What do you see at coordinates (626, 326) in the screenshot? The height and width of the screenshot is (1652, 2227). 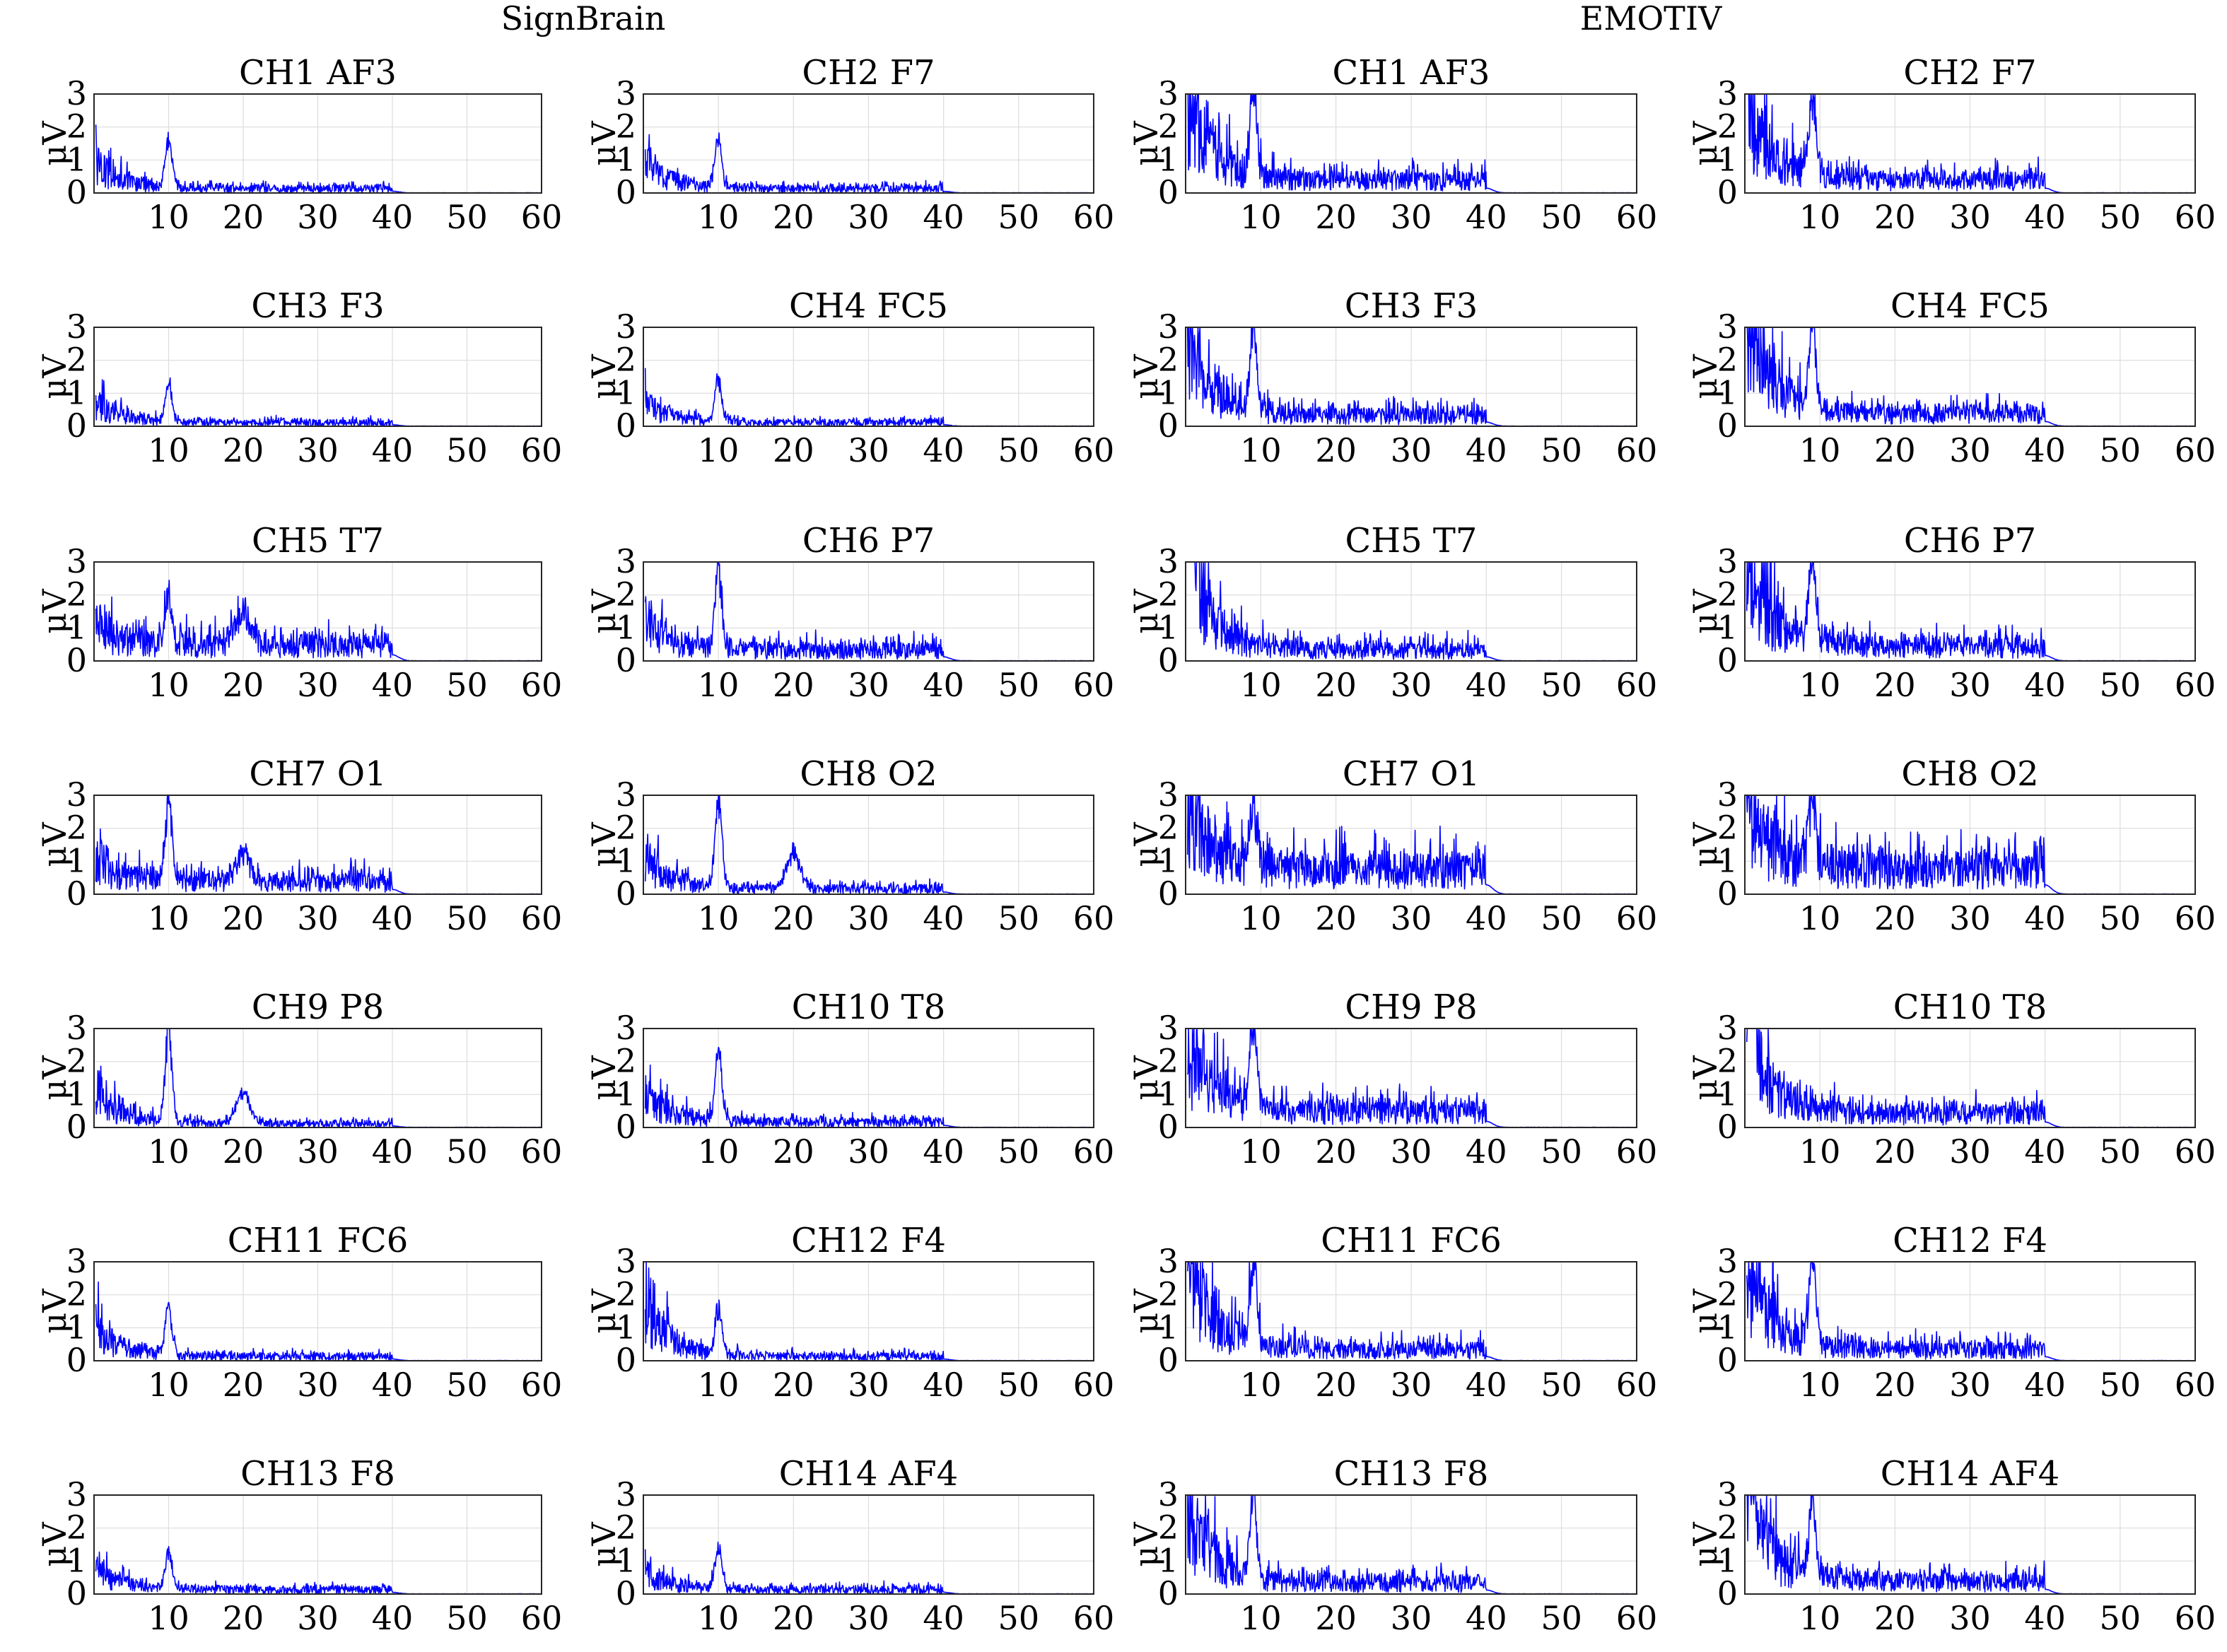 I see `p5-signbrain-ch4-fc5-ytick-label: 3` at bounding box center [626, 326].